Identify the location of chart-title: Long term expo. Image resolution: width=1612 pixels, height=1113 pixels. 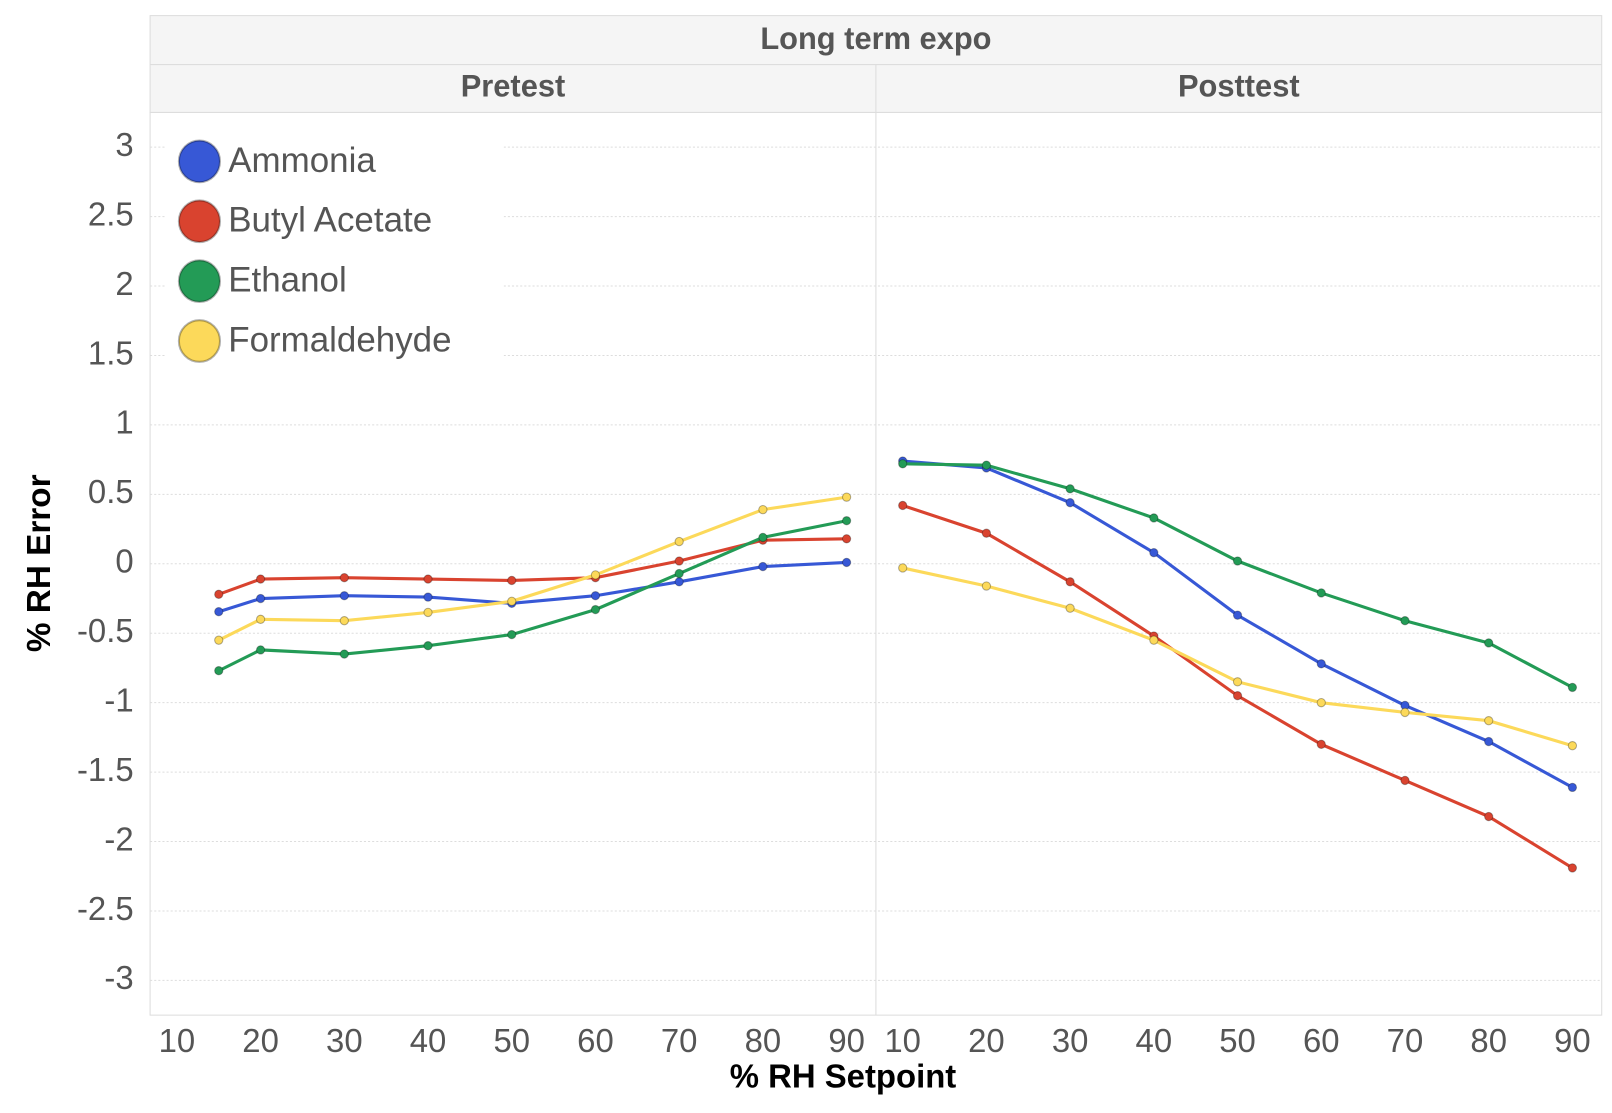
(875, 38).